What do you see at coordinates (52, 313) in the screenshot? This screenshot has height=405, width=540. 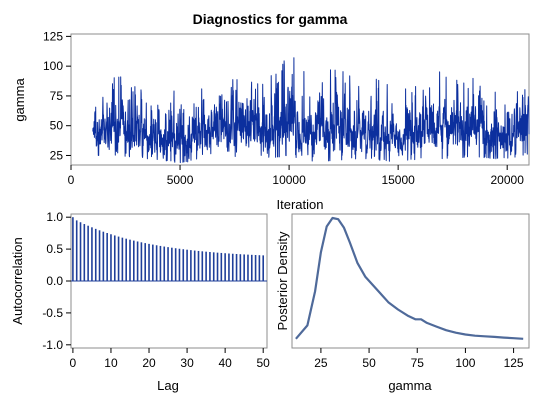 I see `acf-y-tick-label: -0.5` at bounding box center [52, 313].